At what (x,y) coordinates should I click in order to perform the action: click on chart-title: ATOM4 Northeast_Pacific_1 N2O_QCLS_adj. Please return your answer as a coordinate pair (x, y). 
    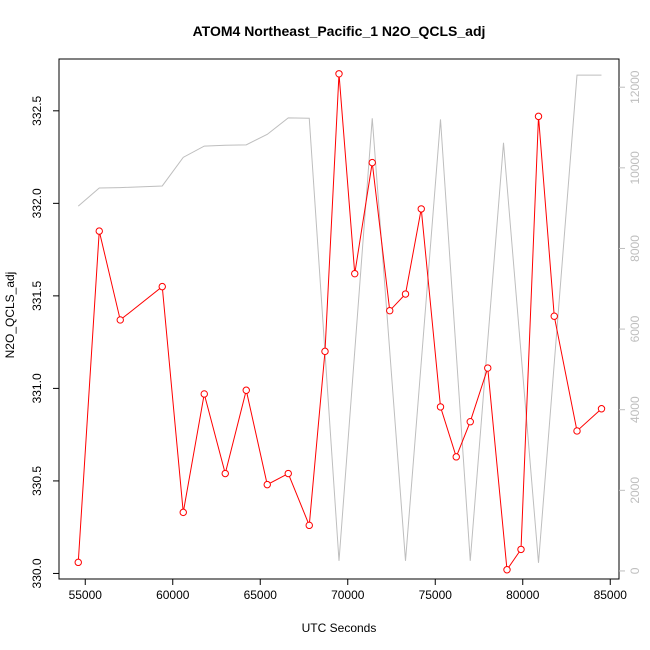
    Looking at the image, I should click on (339, 31).